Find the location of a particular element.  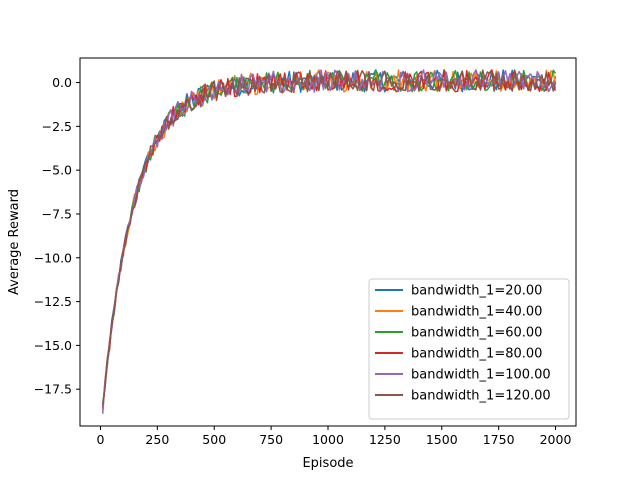

y-tick-label: −2.5 is located at coordinates (57, 126).